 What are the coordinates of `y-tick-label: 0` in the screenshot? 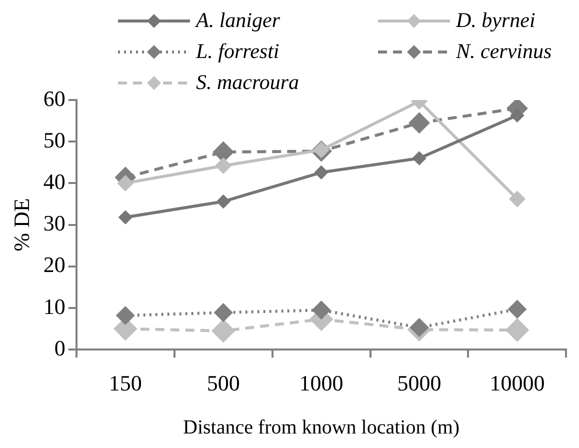 It's located at (60, 347).